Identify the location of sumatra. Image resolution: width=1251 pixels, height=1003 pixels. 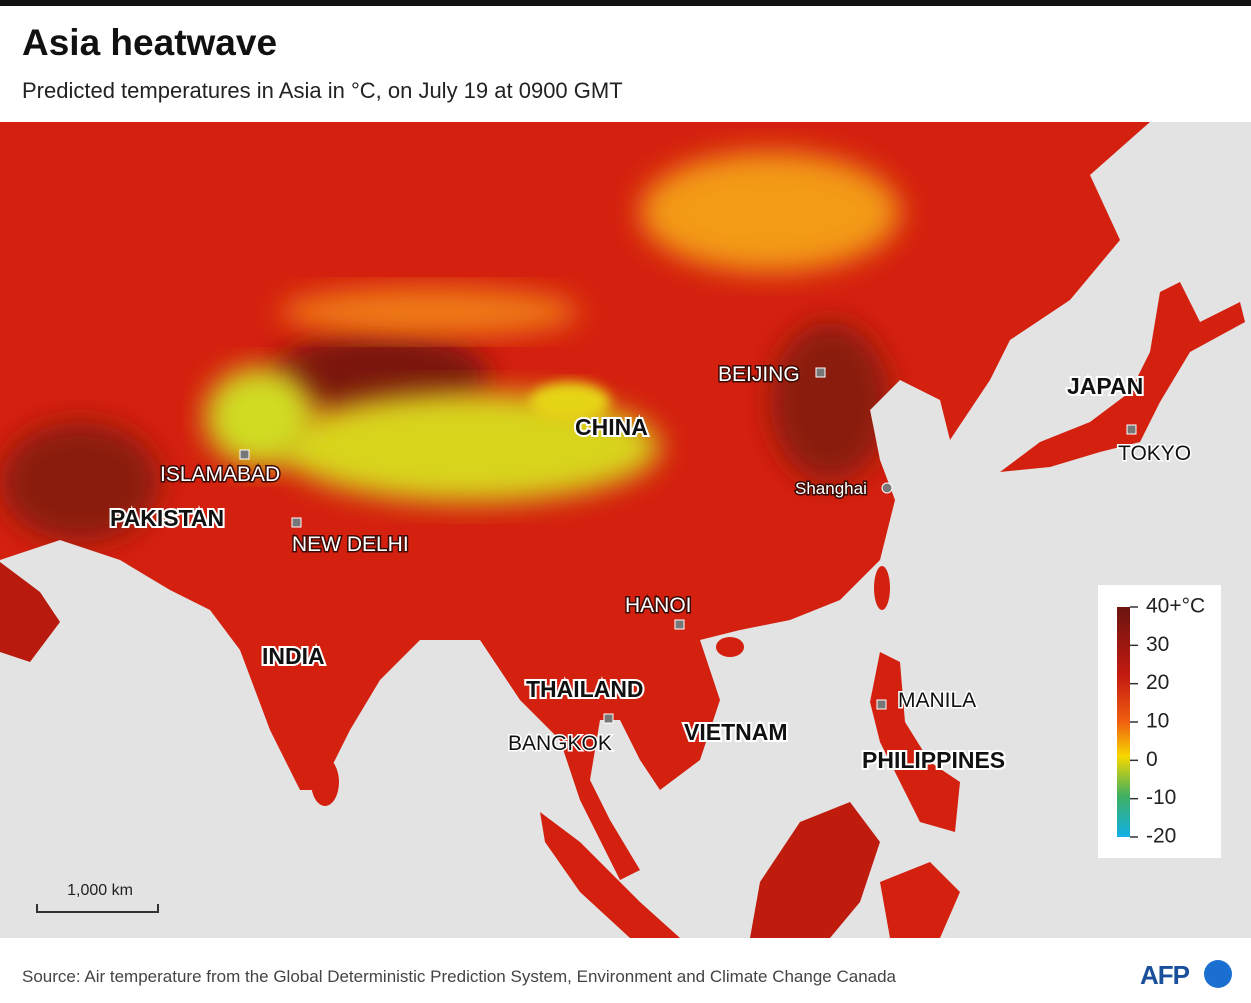
(610, 875).